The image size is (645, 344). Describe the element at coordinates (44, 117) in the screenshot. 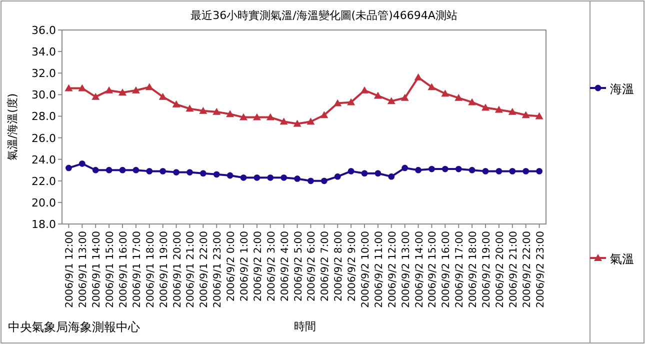

I see `y-tick-label: 28.0` at that location.